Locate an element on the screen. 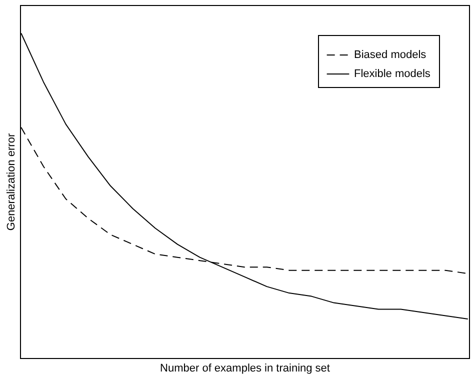 This screenshot has width=474, height=378. legend-label: Flexible models is located at coordinates (392, 74).